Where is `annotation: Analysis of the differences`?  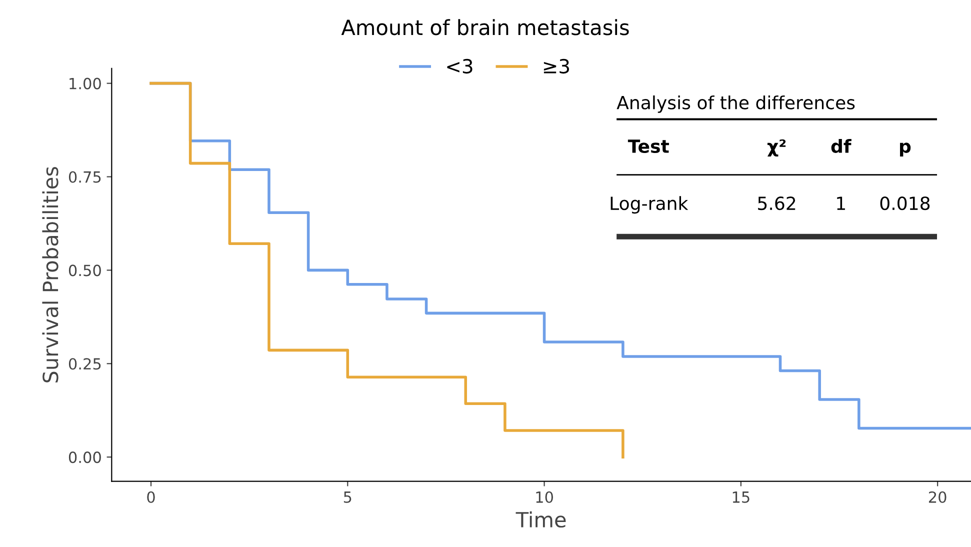
annotation: Analysis of the differences is located at coordinates (735, 104).